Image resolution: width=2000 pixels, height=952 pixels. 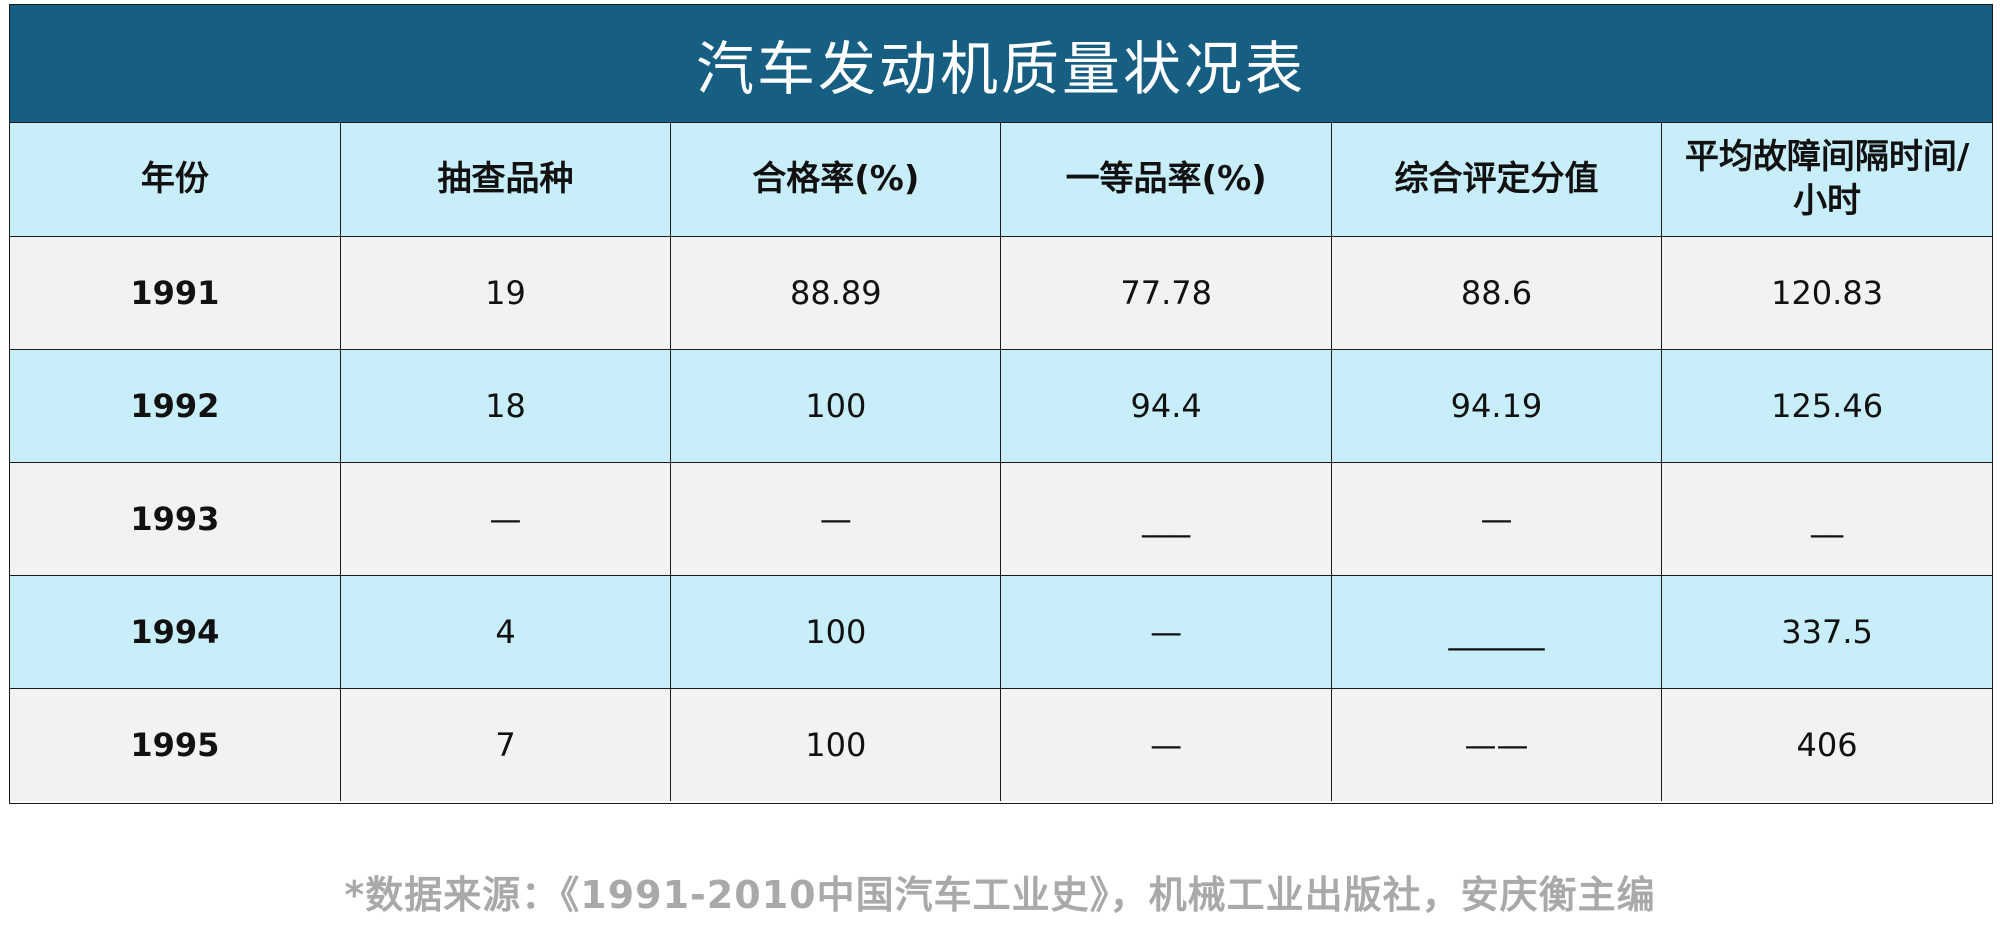 What do you see at coordinates (836, 180) in the screenshot?
I see `header-pass-rate: 合格率(%)` at bounding box center [836, 180].